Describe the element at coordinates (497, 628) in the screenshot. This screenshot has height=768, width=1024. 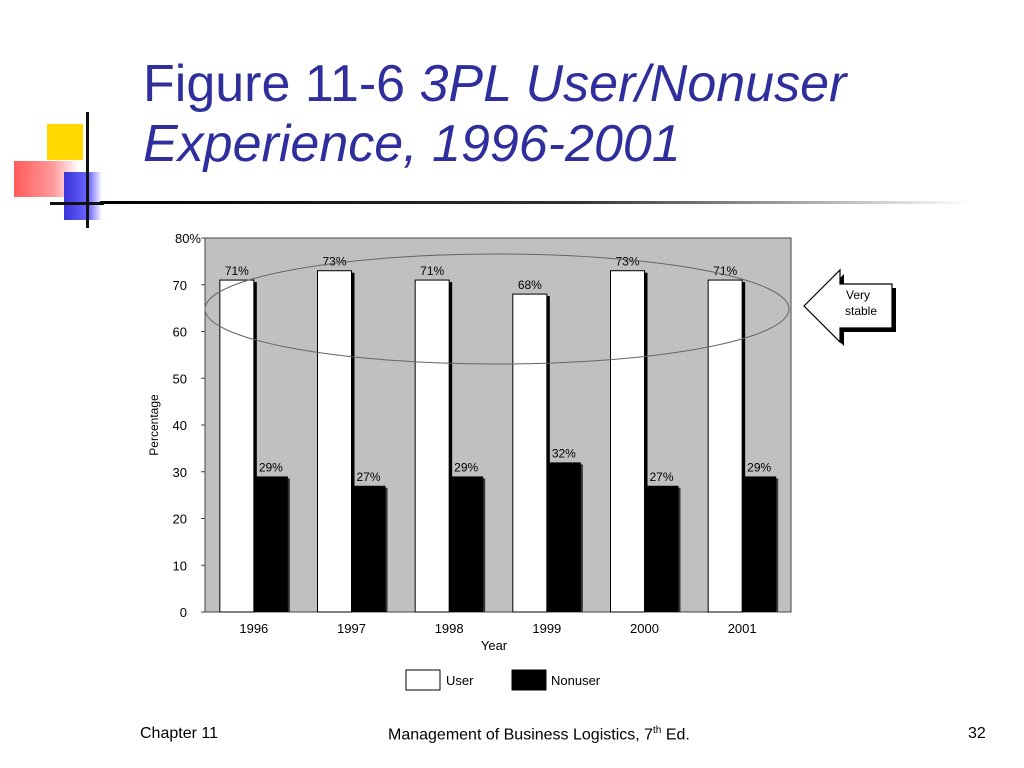
I see `x-tick-labels: 1996 1997 1998 1999 2000 2001` at that location.